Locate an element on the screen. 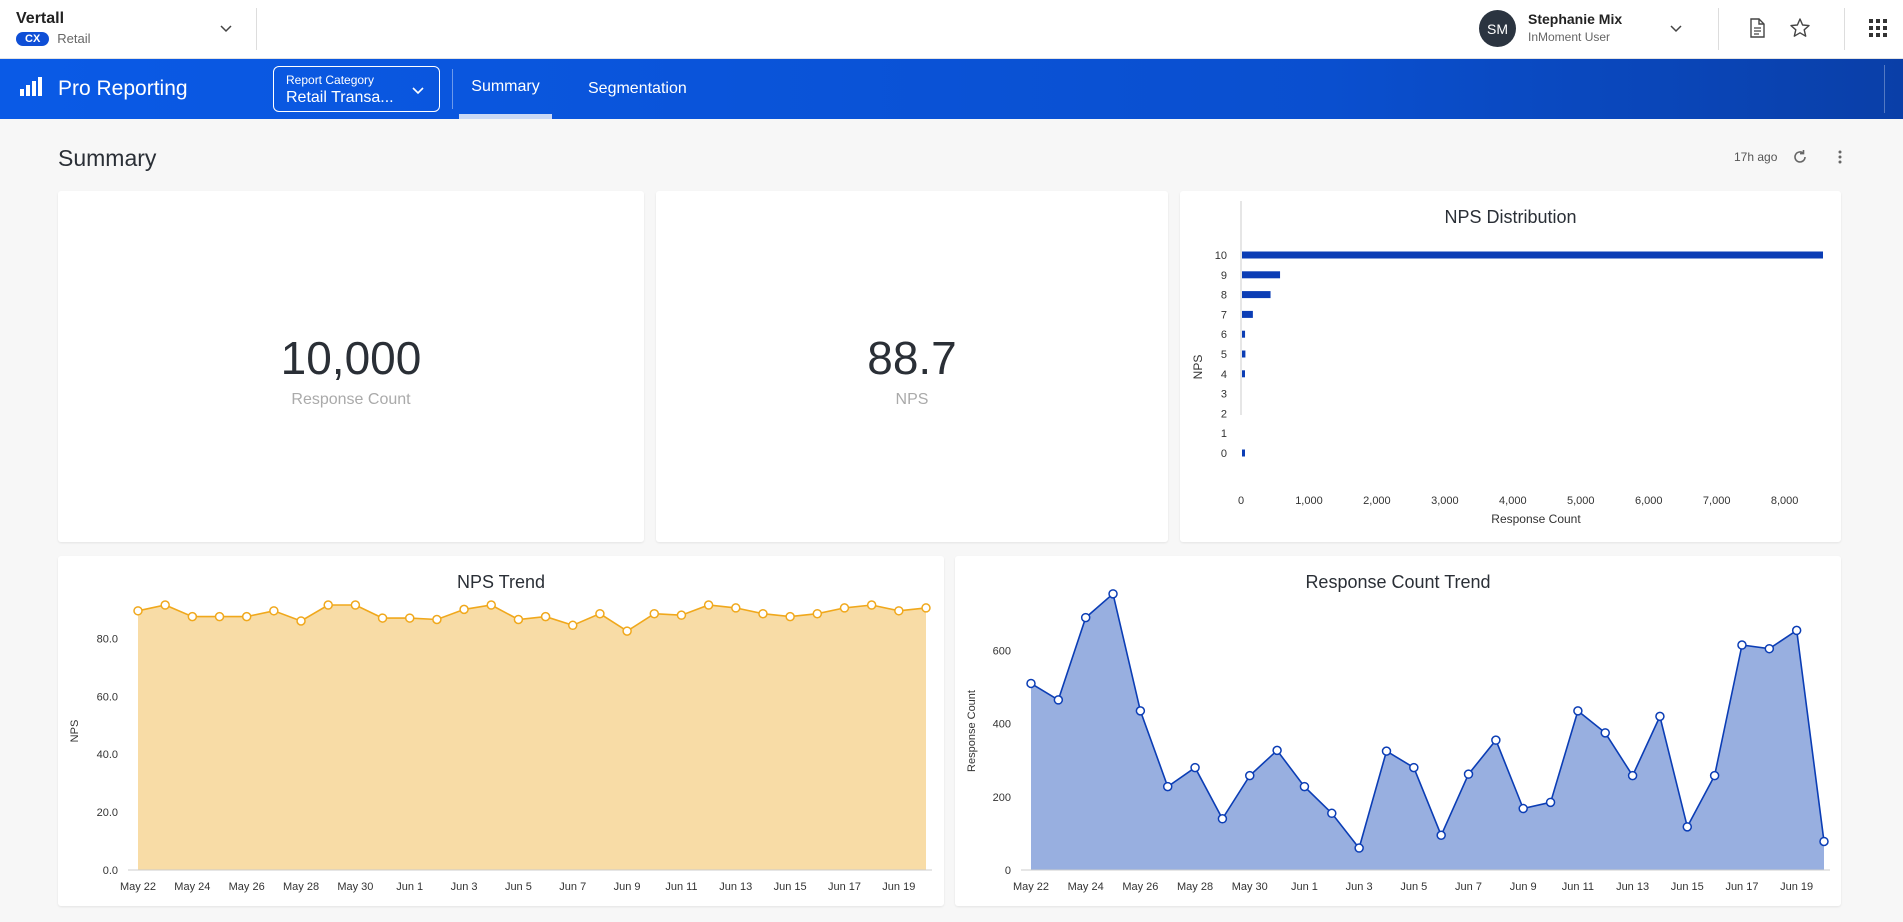 The height and width of the screenshot is (922, 1903). x-tick-label: Jun 1 is located at coordinates (1304, 887).